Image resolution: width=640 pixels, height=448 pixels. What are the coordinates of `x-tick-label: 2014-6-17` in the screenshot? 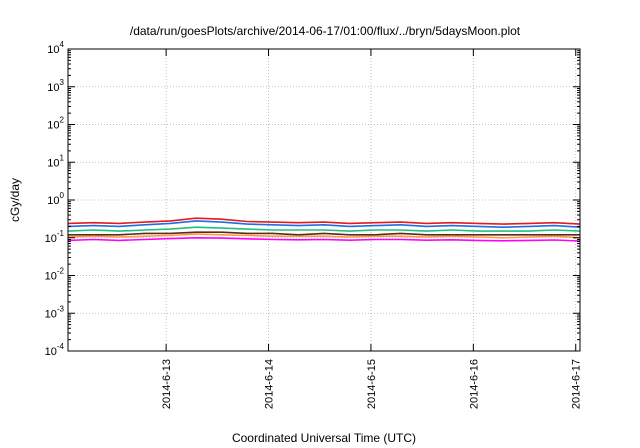 It's located at (577, 384).